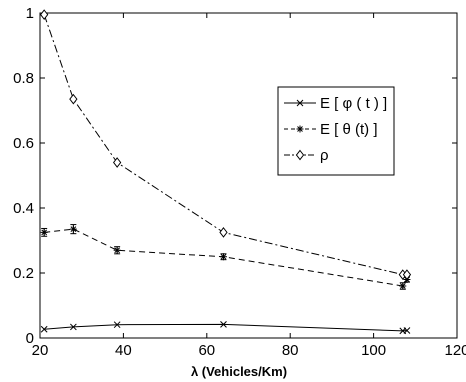  Describe the element at coordinates (30, 338) in the screenshot. I see `y-tick-label: 0` at that location.